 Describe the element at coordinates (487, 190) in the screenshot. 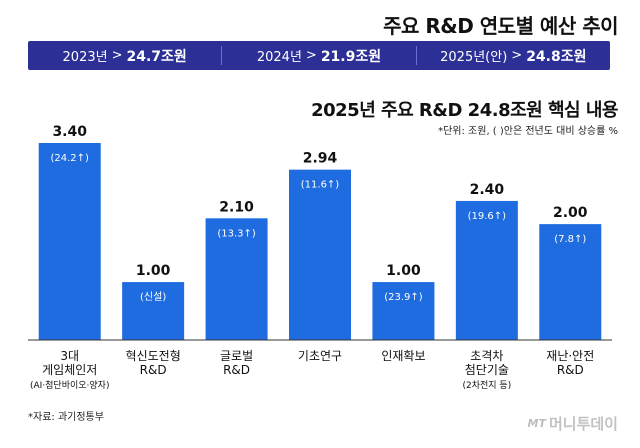

I see `value-label: 2.40` at that location.